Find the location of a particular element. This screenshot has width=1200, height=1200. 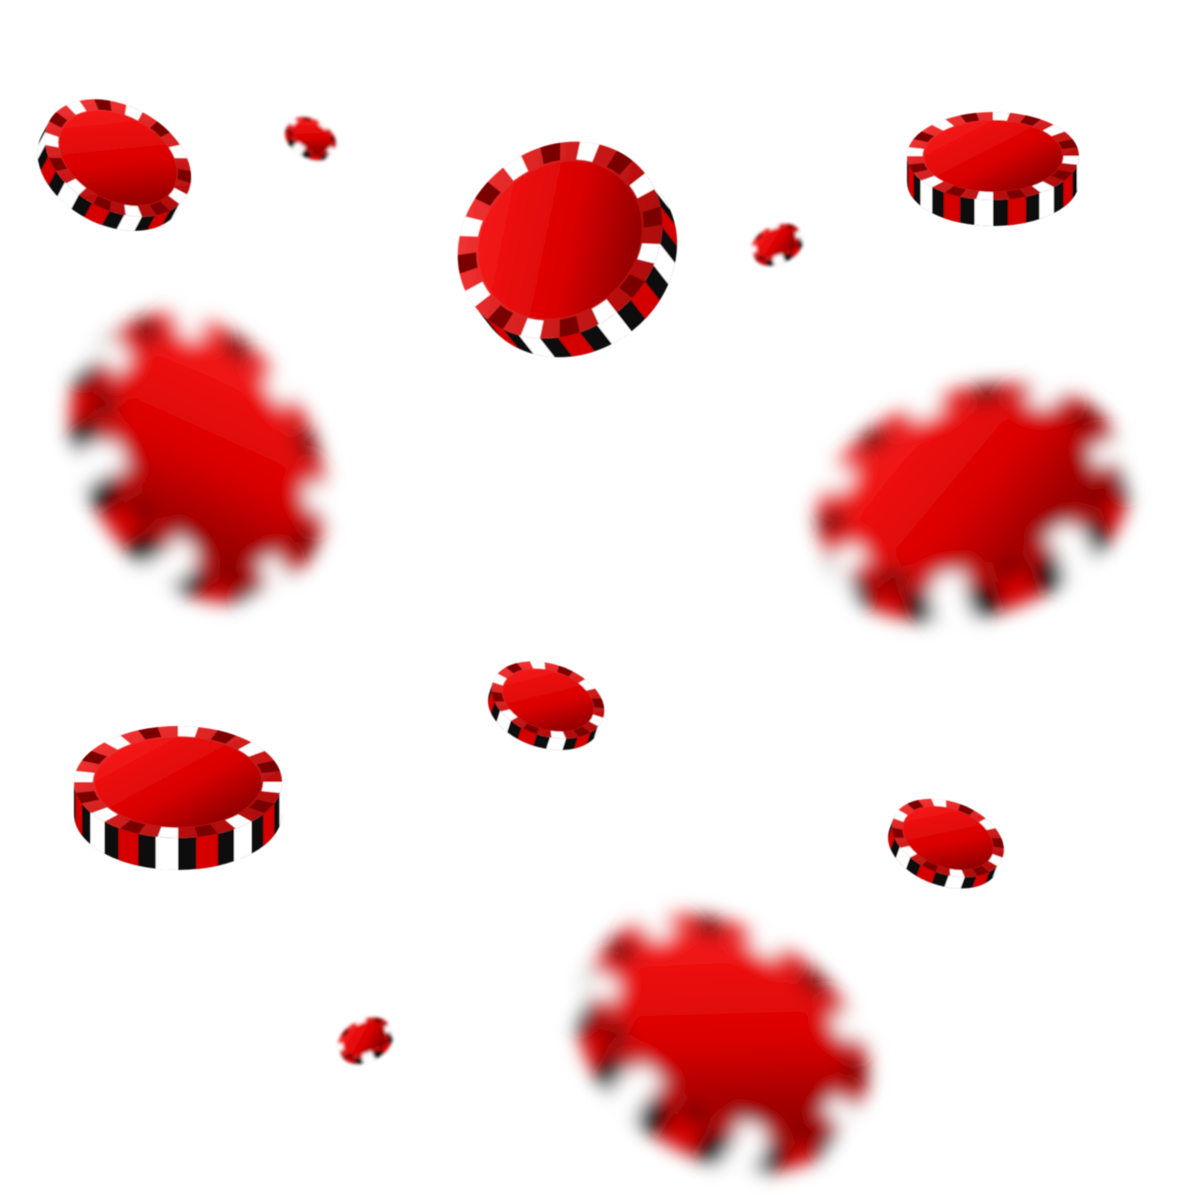

bottom-left-chip is located at coordinates (178, 798).